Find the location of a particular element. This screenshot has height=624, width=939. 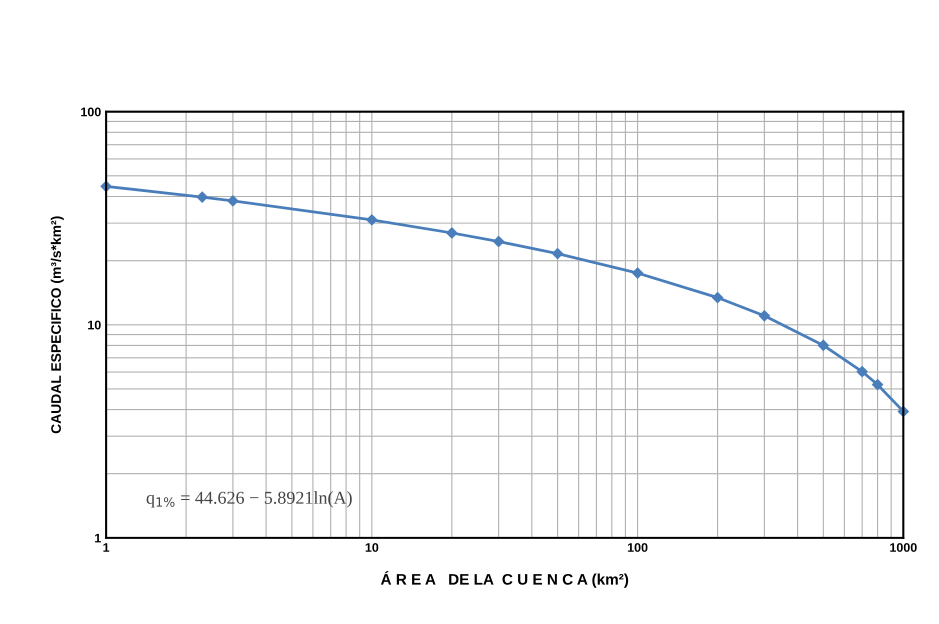

x-tick-label: 1 is located at coordinates (106, 547).